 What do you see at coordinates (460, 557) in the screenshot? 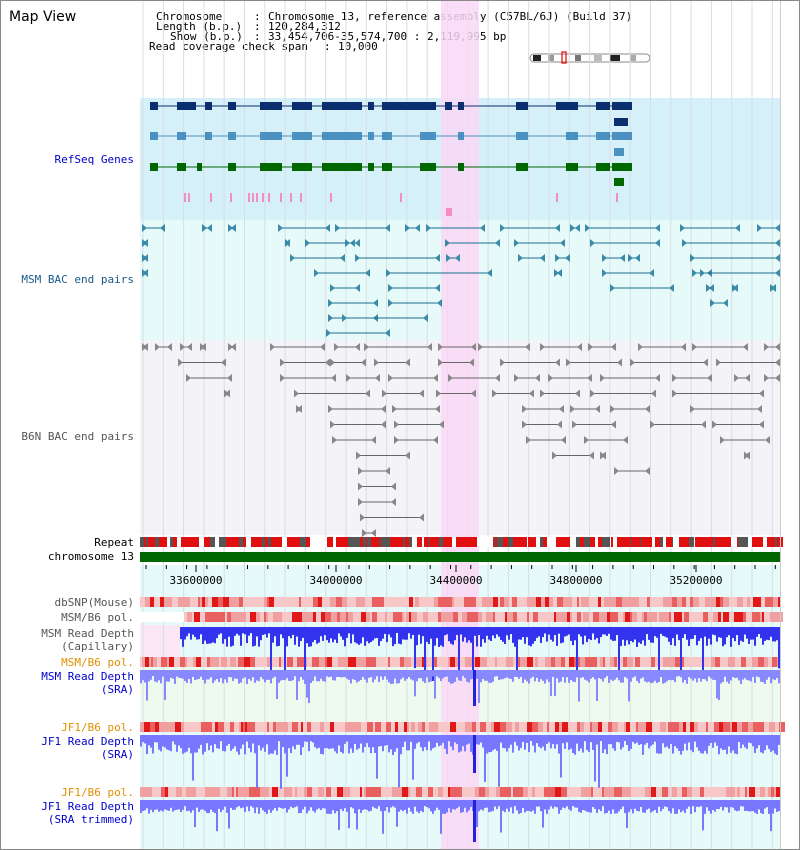
I see `chromosome-bar` at bounding box center [460, 557].